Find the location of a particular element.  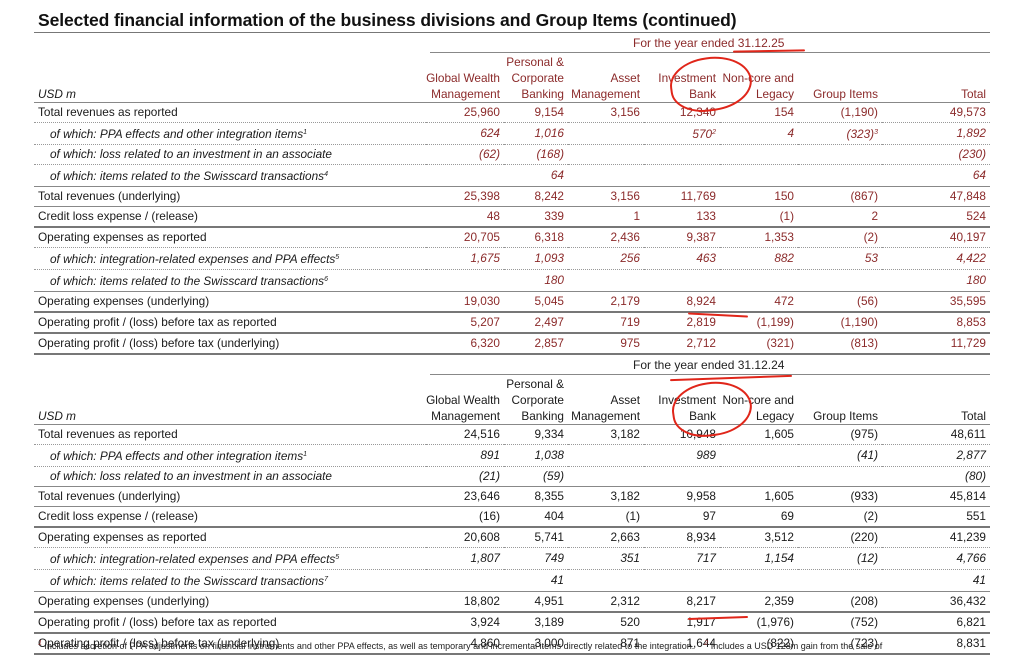

cell-value: 40,197 is located at coordinates (967, 237).